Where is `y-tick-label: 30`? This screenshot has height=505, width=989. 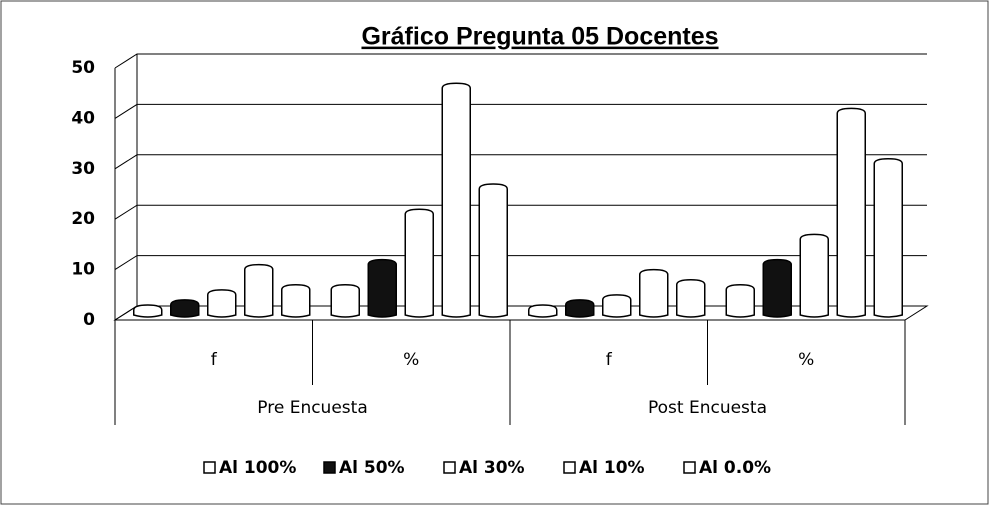 y-tick-label: 30 is located at coordinates (83, 169).